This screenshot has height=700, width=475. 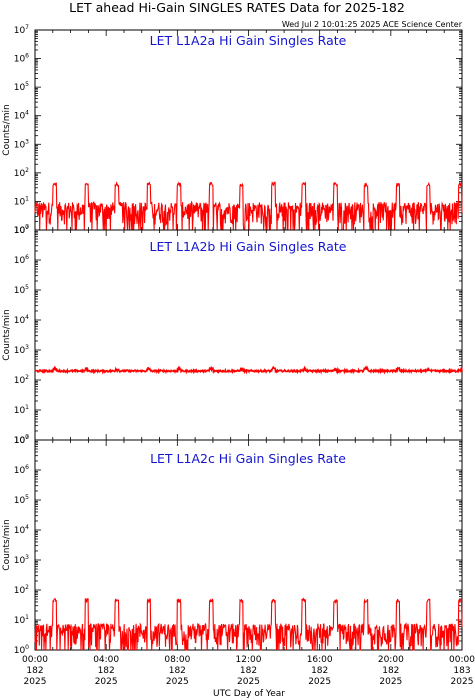 What do you see at coordinates (249, 694) in the screenshot?
I see `x-axis-label: UTC Day of Year` at bounding box center [249, 694].